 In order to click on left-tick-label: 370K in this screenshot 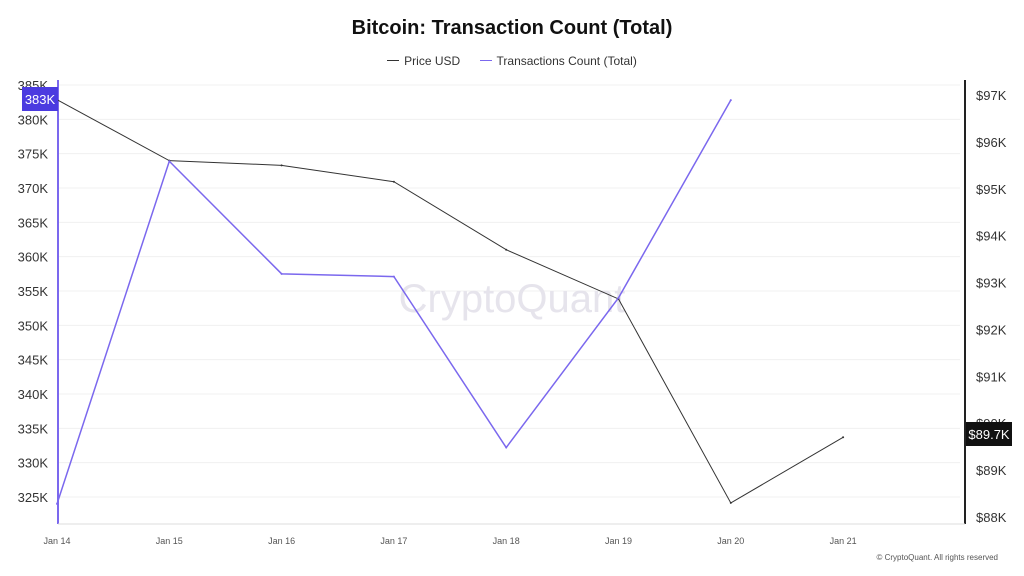, I will do `click(33, 188)`.